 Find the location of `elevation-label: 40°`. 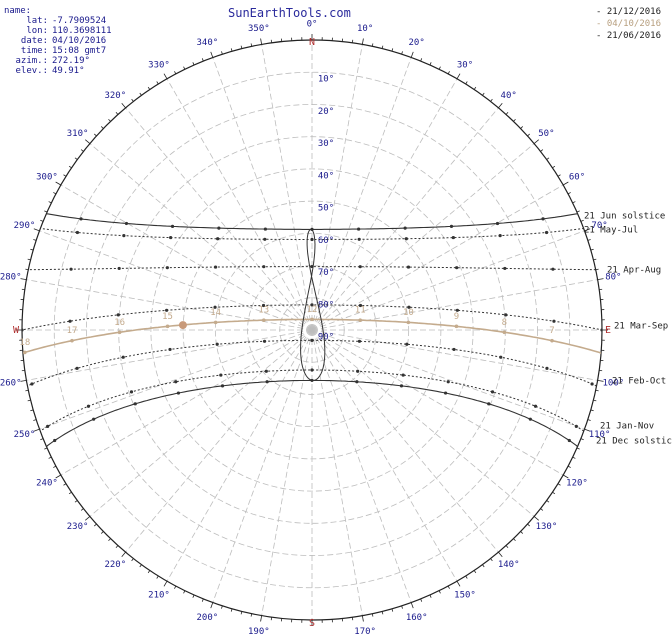

elevation-label: 40° is located at coordinates (326, 176).